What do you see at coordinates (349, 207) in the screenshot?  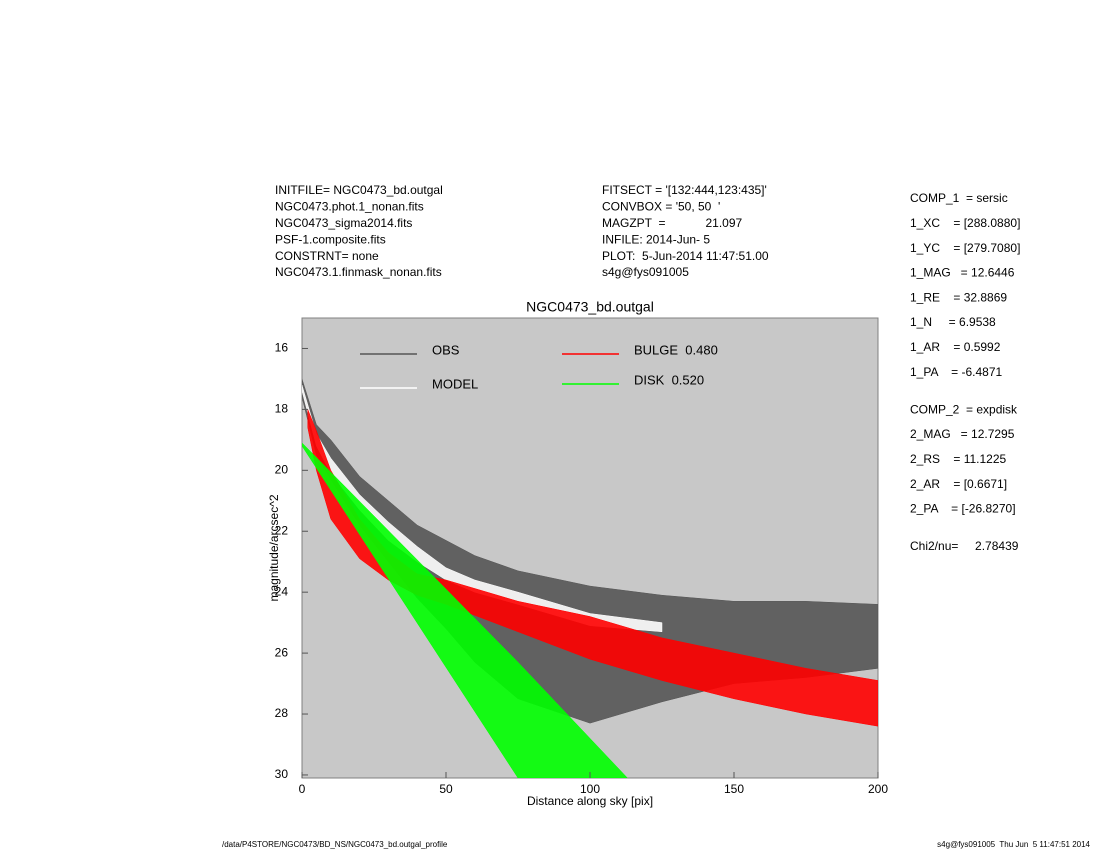 I see `note-left: NGC0473.phot.1_nonan.fits` at bounding box center [349, 207].